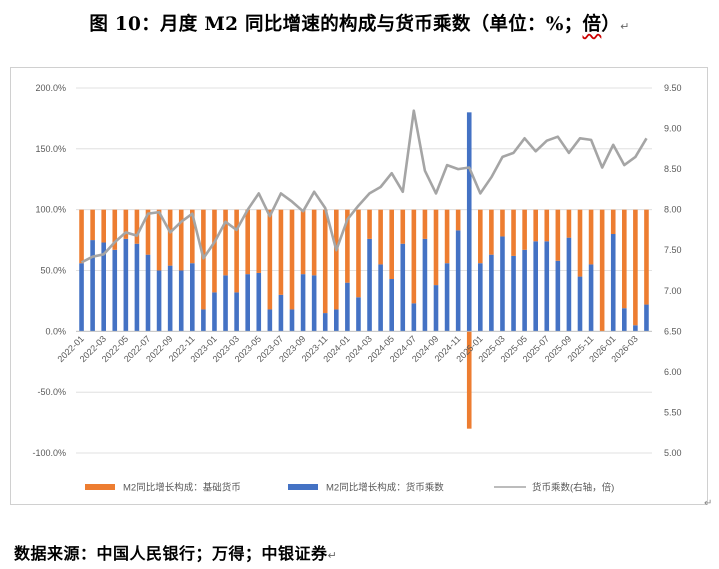  I want to click on right-tick-label: 6.00, so click(673, 372).